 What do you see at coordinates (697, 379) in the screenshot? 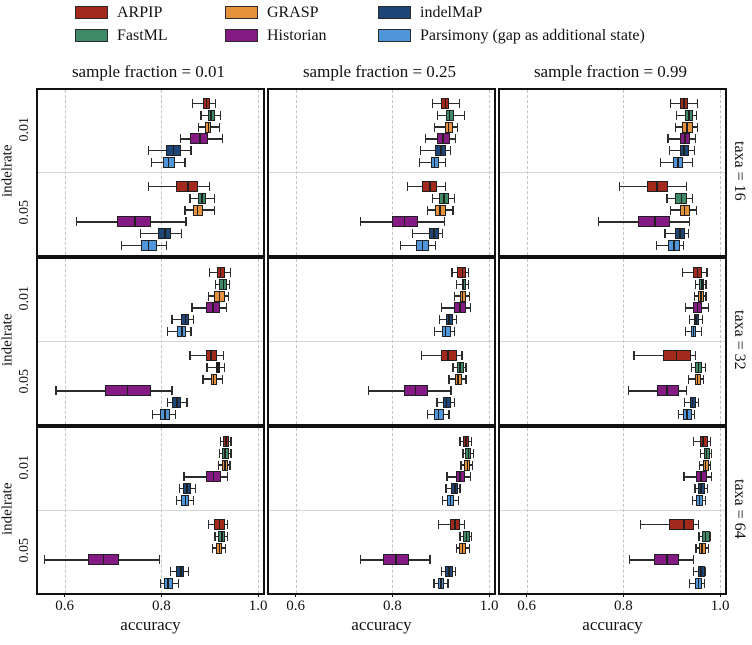
I see `median-grasp-ir0.05` at bounding box center [697, 379].